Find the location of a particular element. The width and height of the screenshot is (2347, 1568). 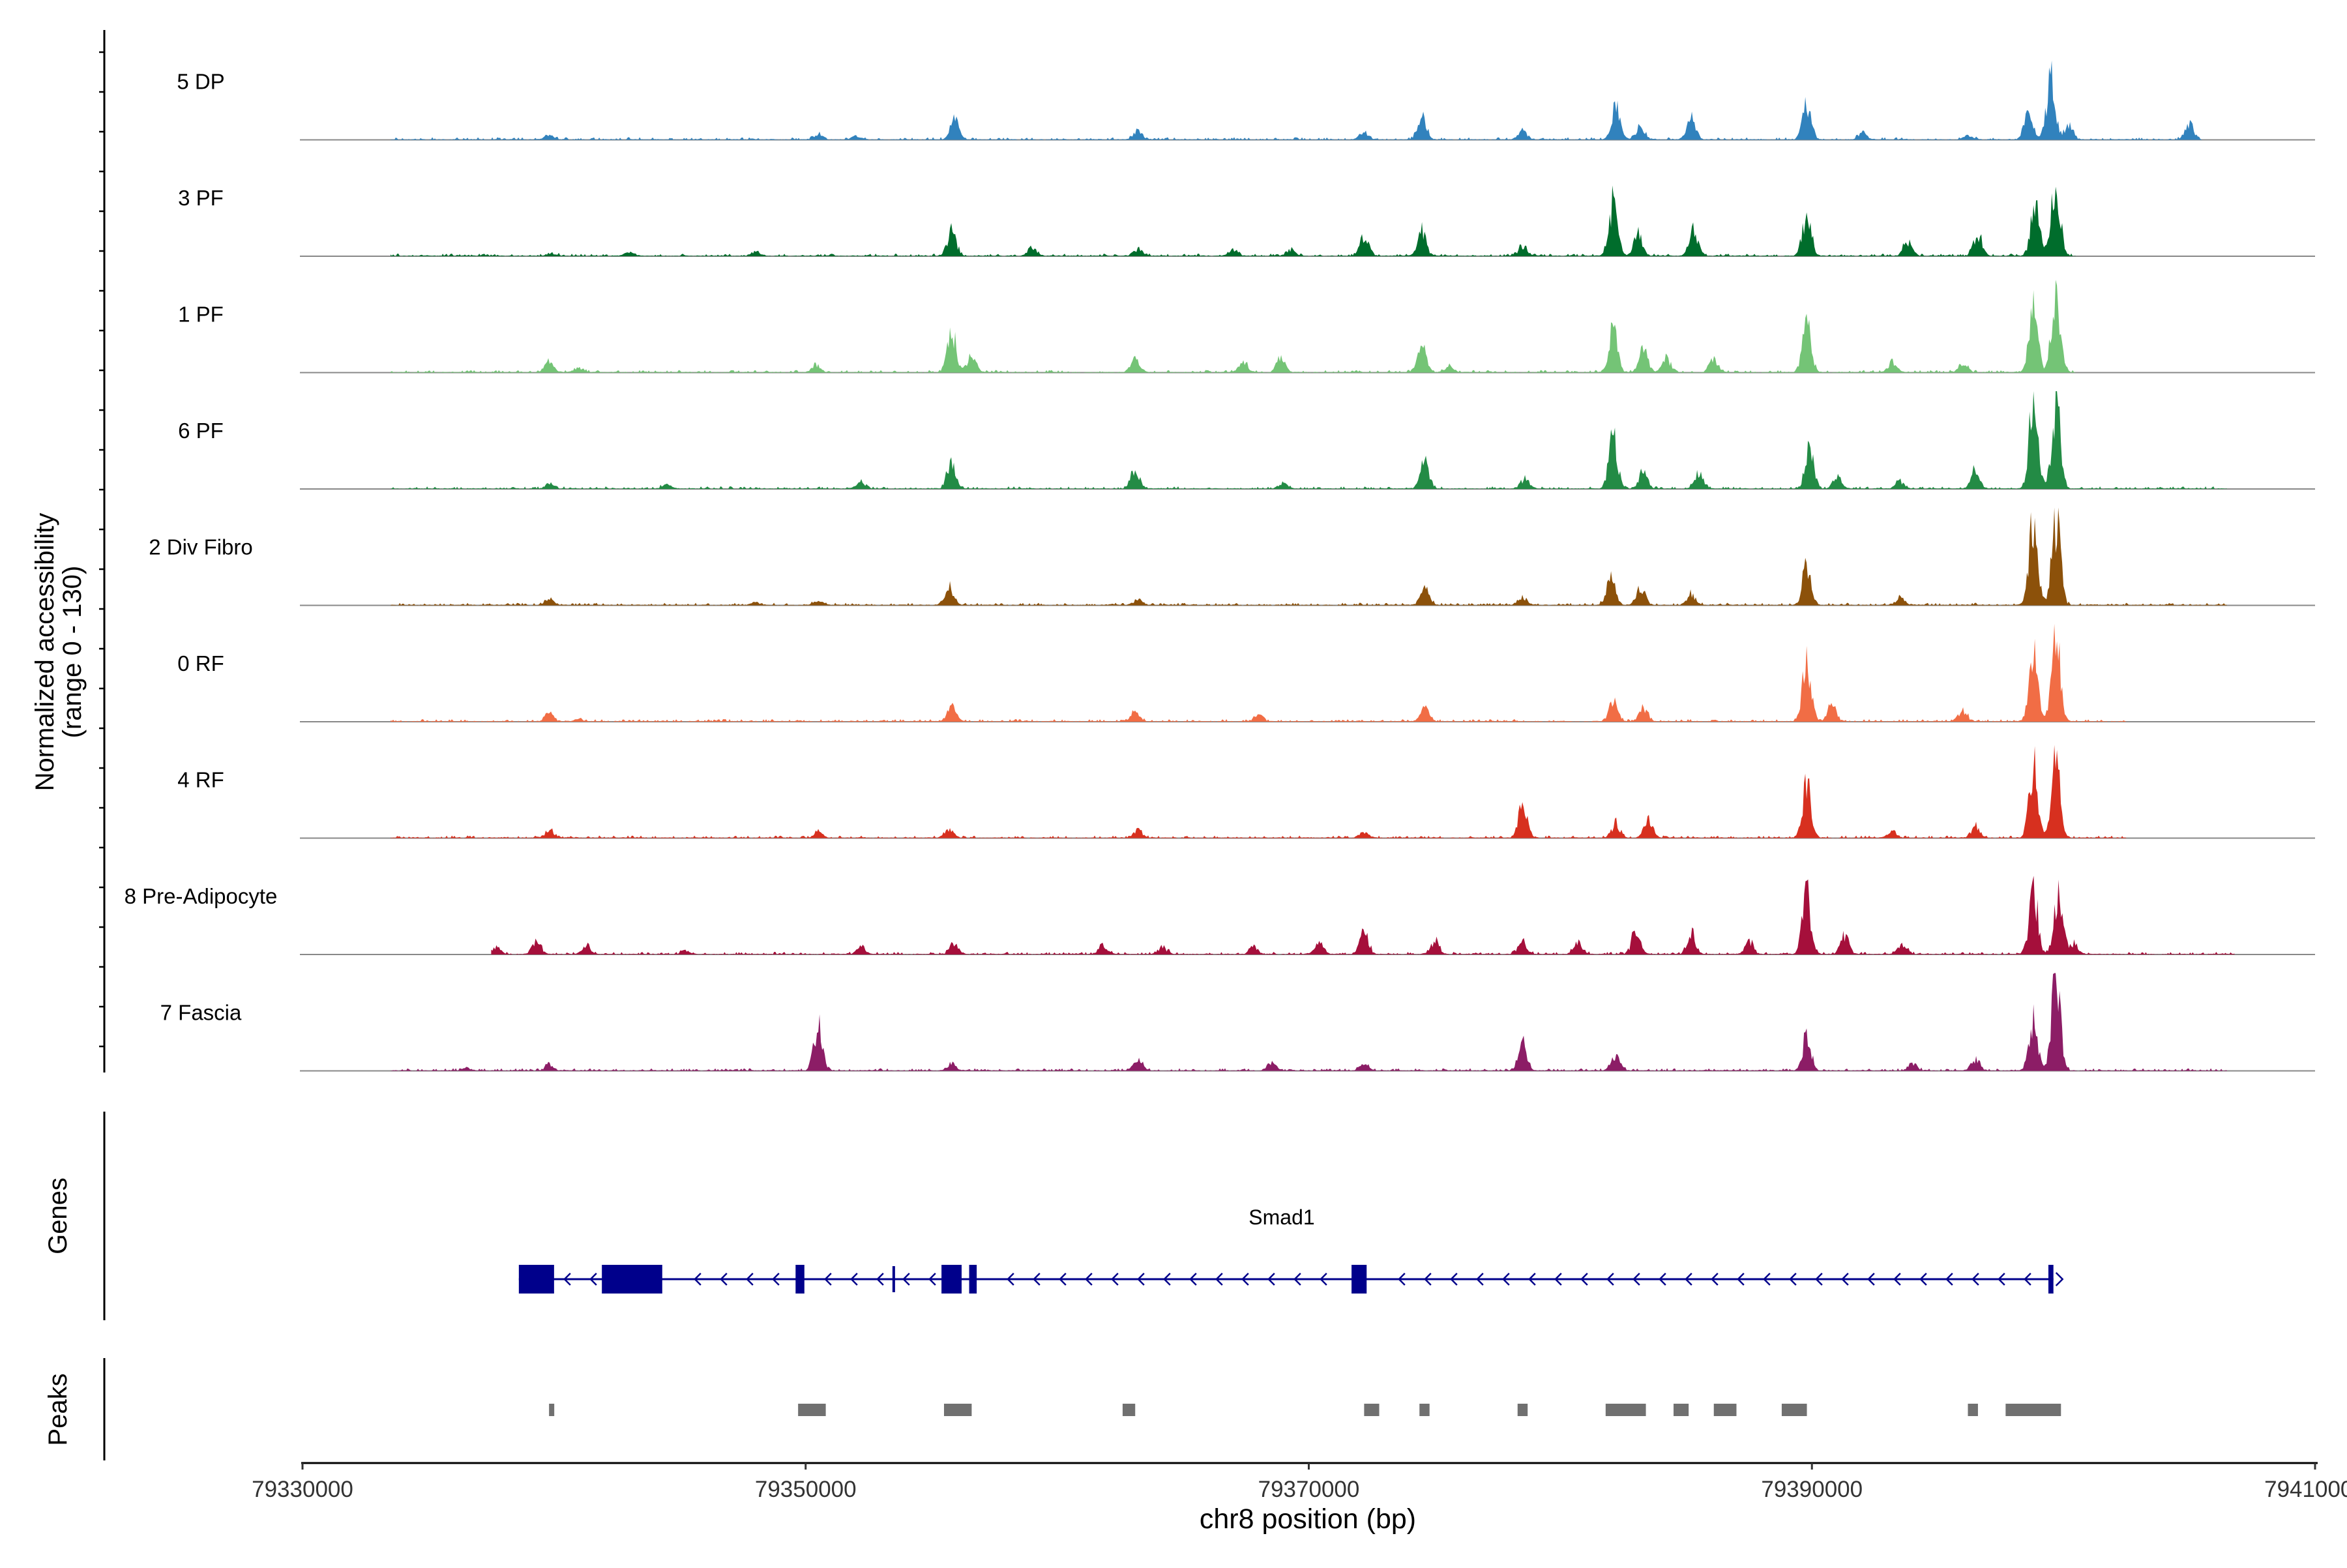

track-1-pf: 1 PF is located at coordinates (1246, 327).